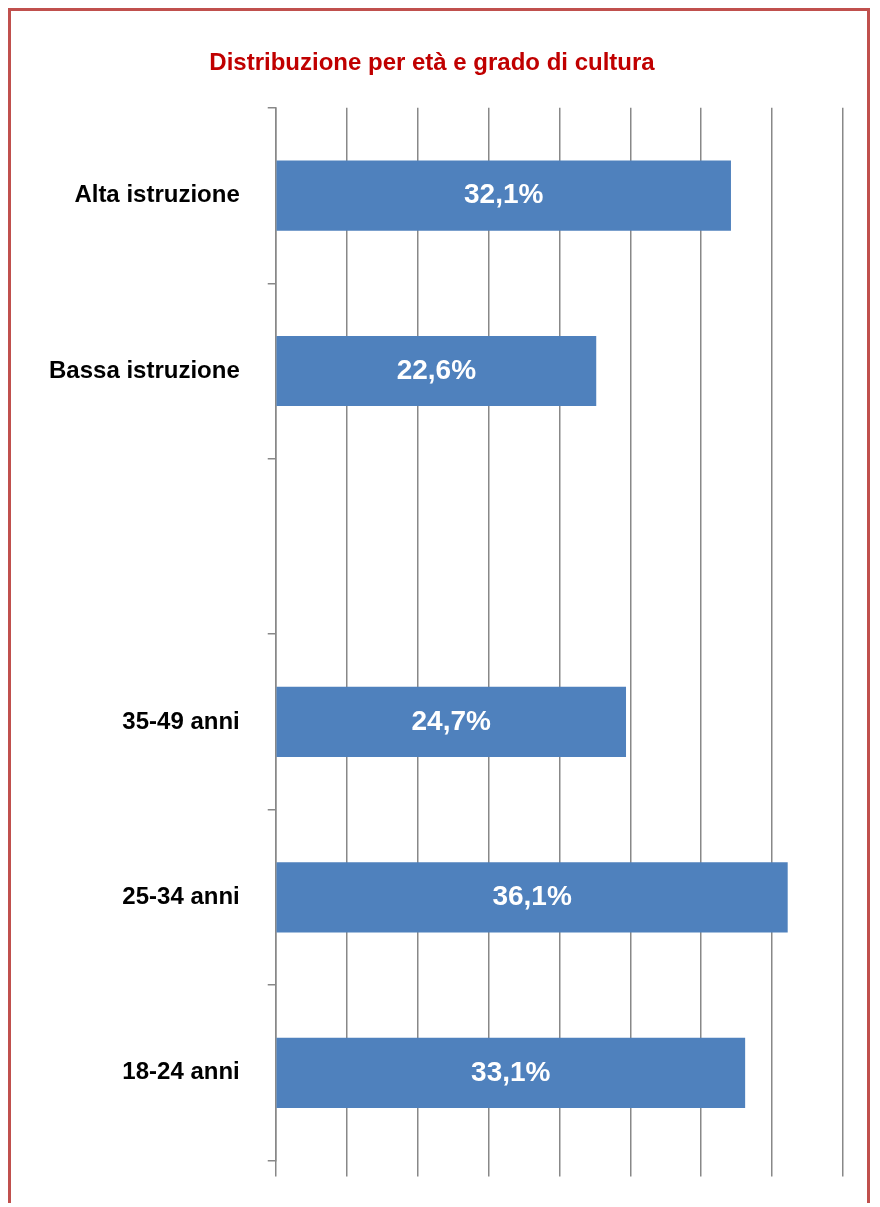 This screenshot has width=880, height=1207. What do you see at coordinates (532, 896) in the screenshot?
I see `data-label: 36,1%` at bounding box center [532, 896].